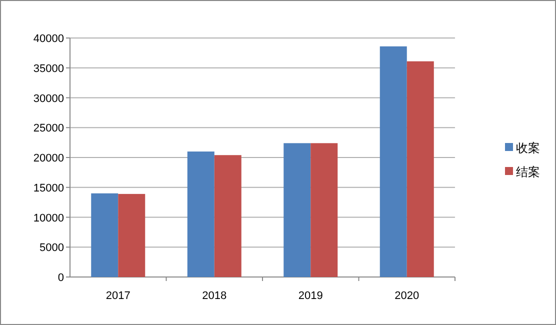 The height and width of the screenshot is (325, 556). Describe the element at coordinates (214, 296) in the screenshot. I see `x-tick-label: 2018` at that location.